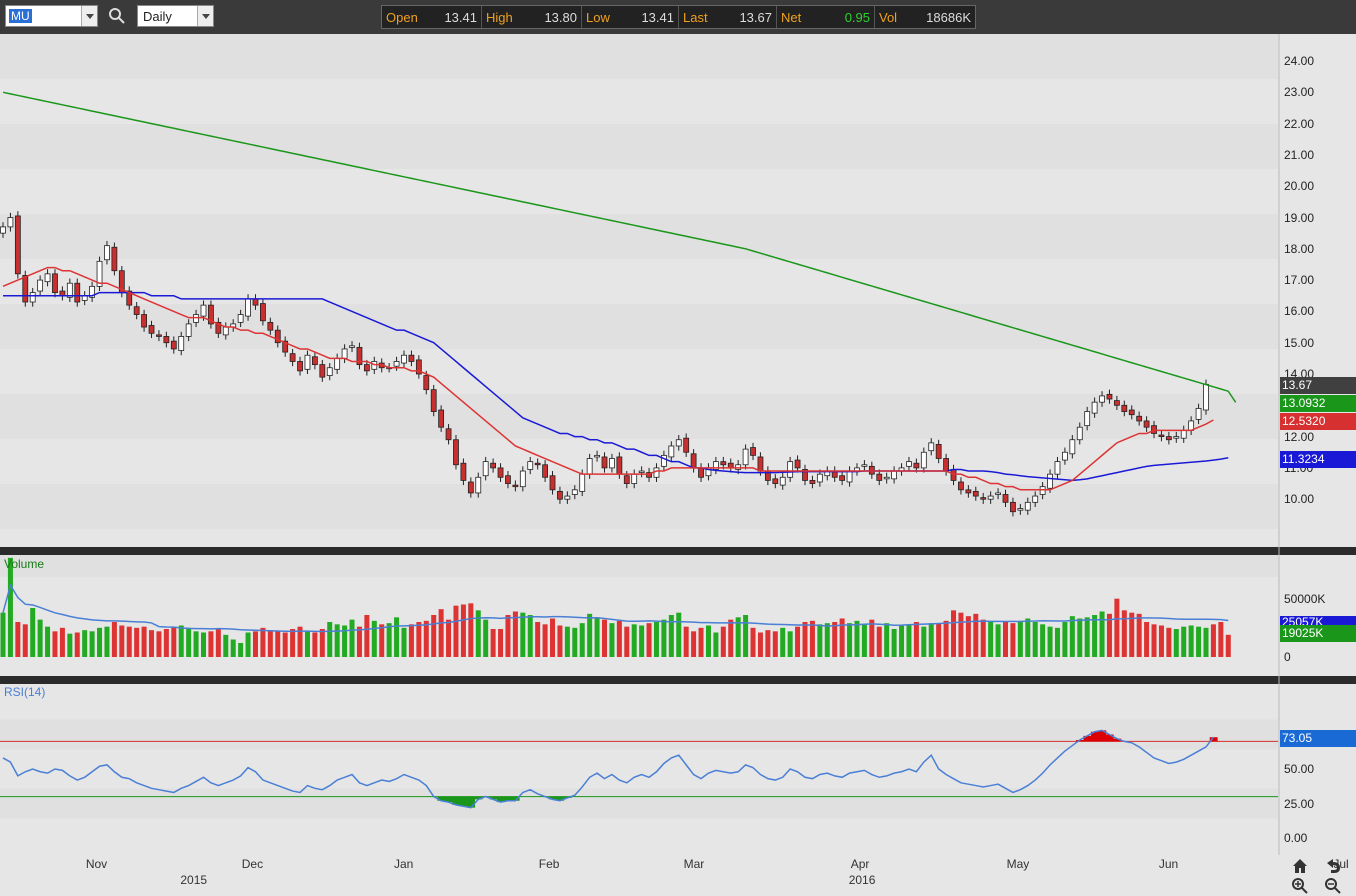 This screenshot has width=1356, height=896. Describe the element at coordinates (615, 608) in the screenshot. I see `volume-average-line` at that location.